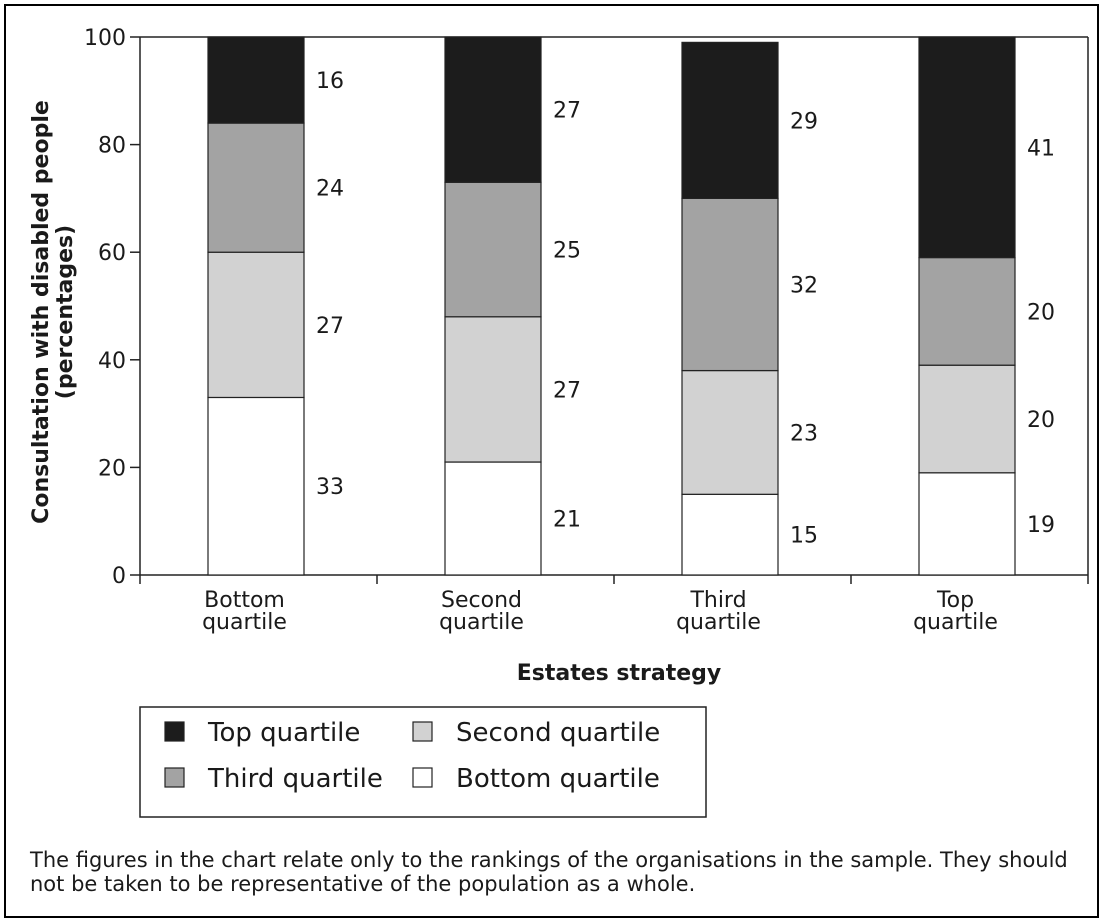 The height and width of the screenshot is (924, 1105). What do you see at coordinates (717, 600) in the screenshot?
I see `x-tick-label-line: Third` at bounding box center [717, 600].